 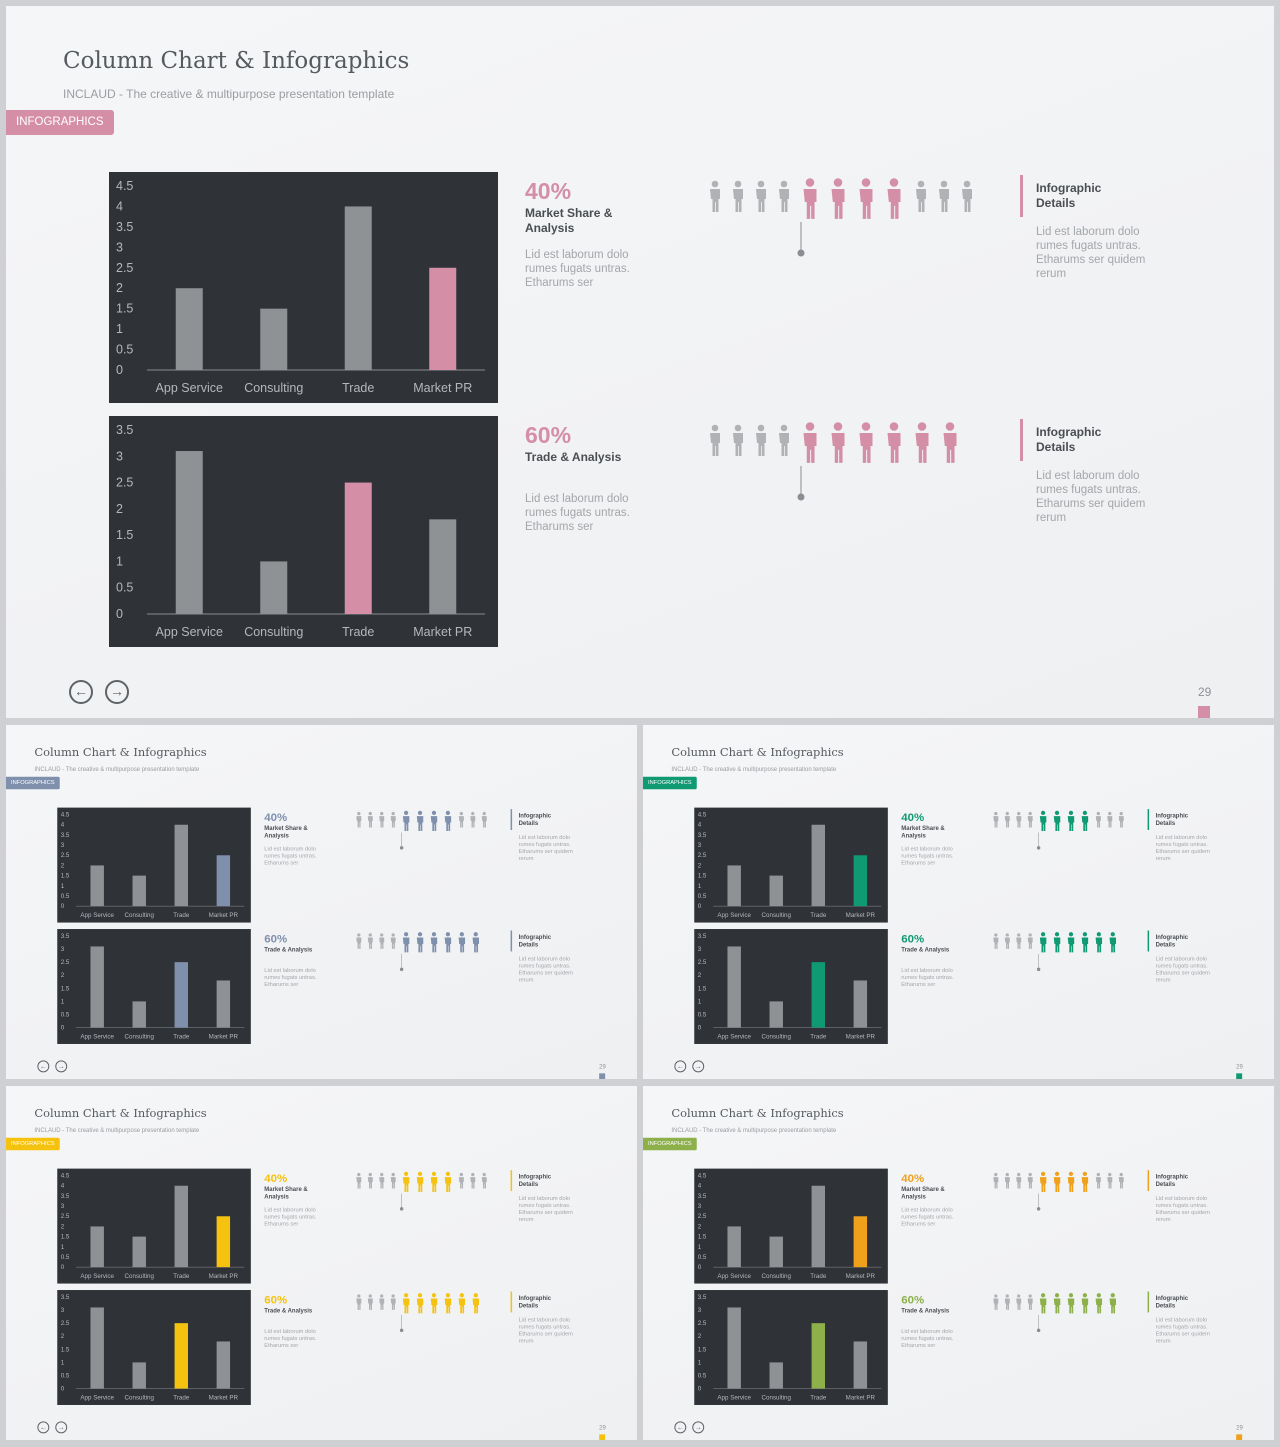 I want to click on bar-market-pr, so click(x=223, y=1004).